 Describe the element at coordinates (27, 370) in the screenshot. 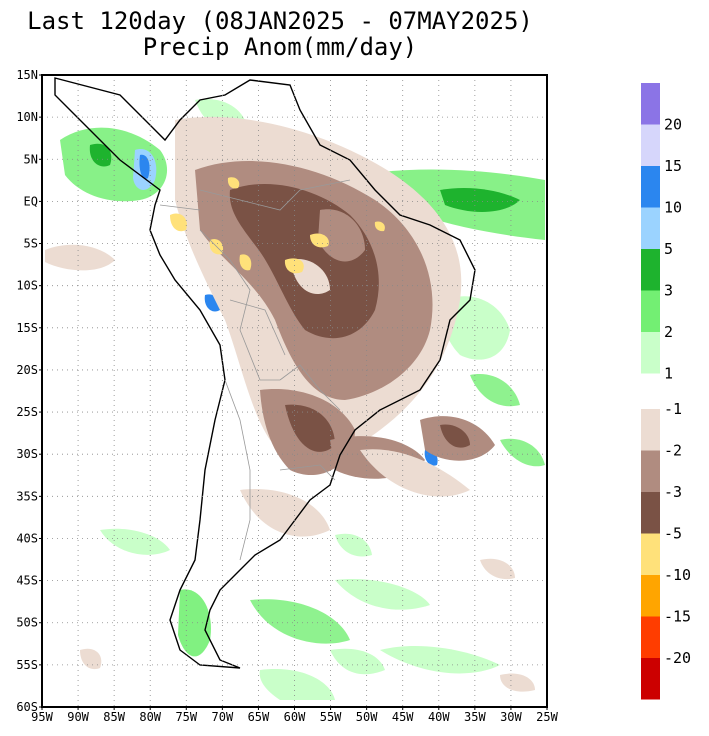

I see `lat-label: 20S` at that location.